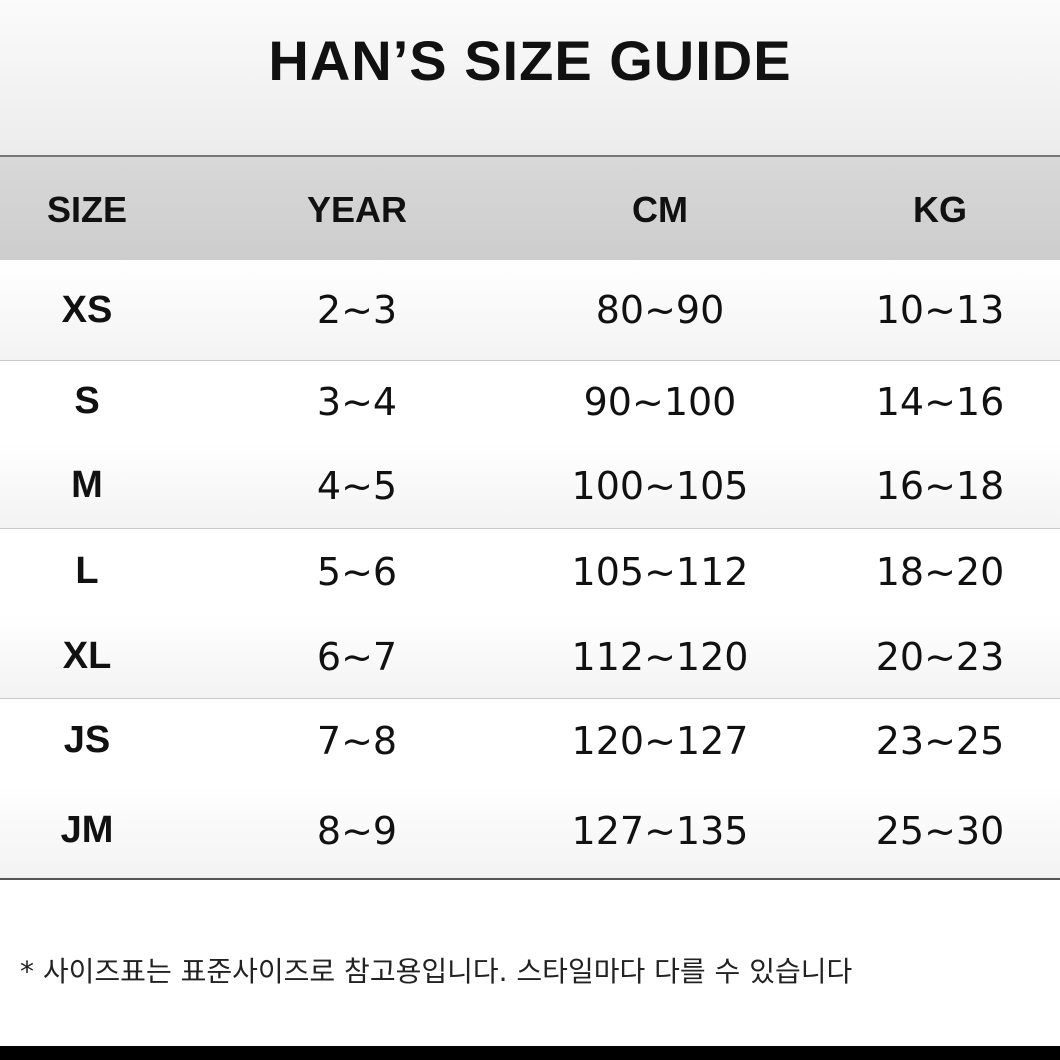 This screenshot has height=1060, width=1060. I want to click on size-cell: JM, so click(87, 830).